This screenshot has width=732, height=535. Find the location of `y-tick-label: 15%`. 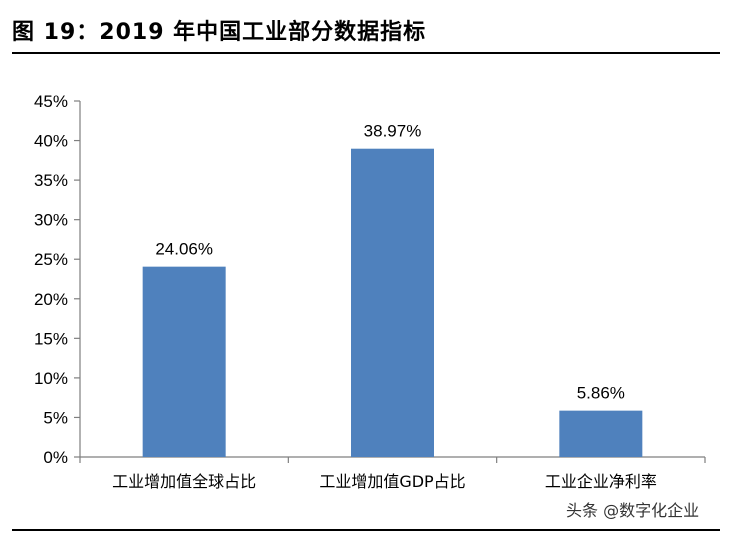

y-tick-label: 15% is located at coordinates (51, 338).